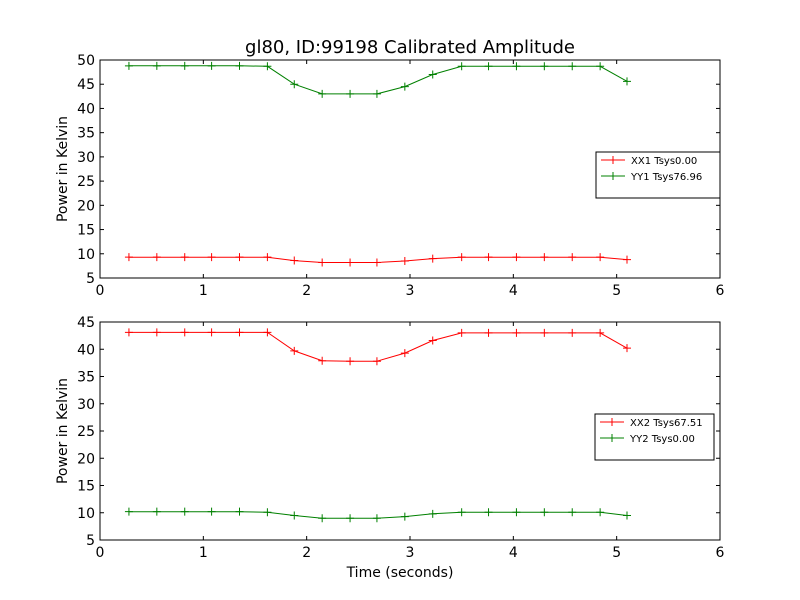 This screenshot has width=800, height=600. What do you see at coordinates (513, 553) in the screenshot?
I see `bottom-x-tick-label: 4` at bounding box center [513, 553].